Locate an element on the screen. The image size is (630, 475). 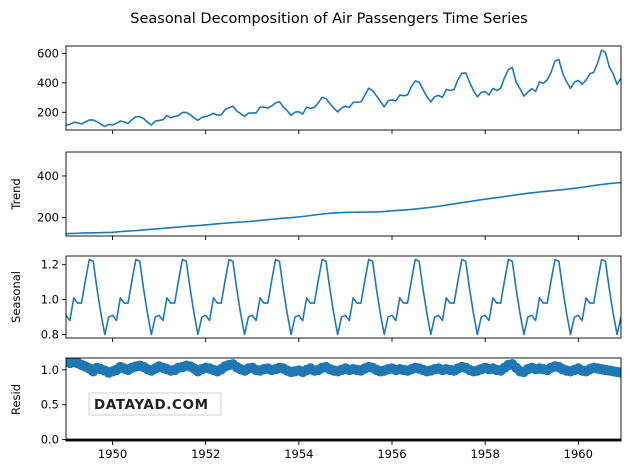
y-axis-label: Trend is located at coordinates (16, 194).